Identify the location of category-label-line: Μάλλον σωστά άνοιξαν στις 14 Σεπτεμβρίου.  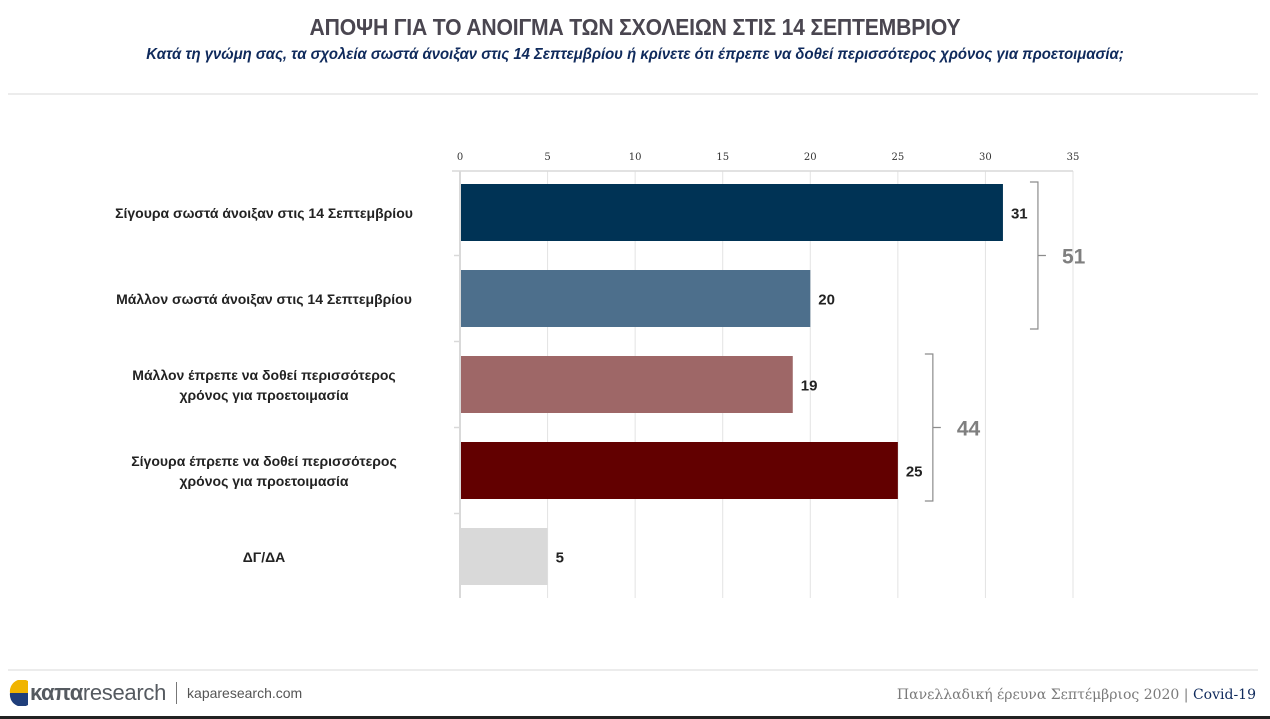
(264, 298).